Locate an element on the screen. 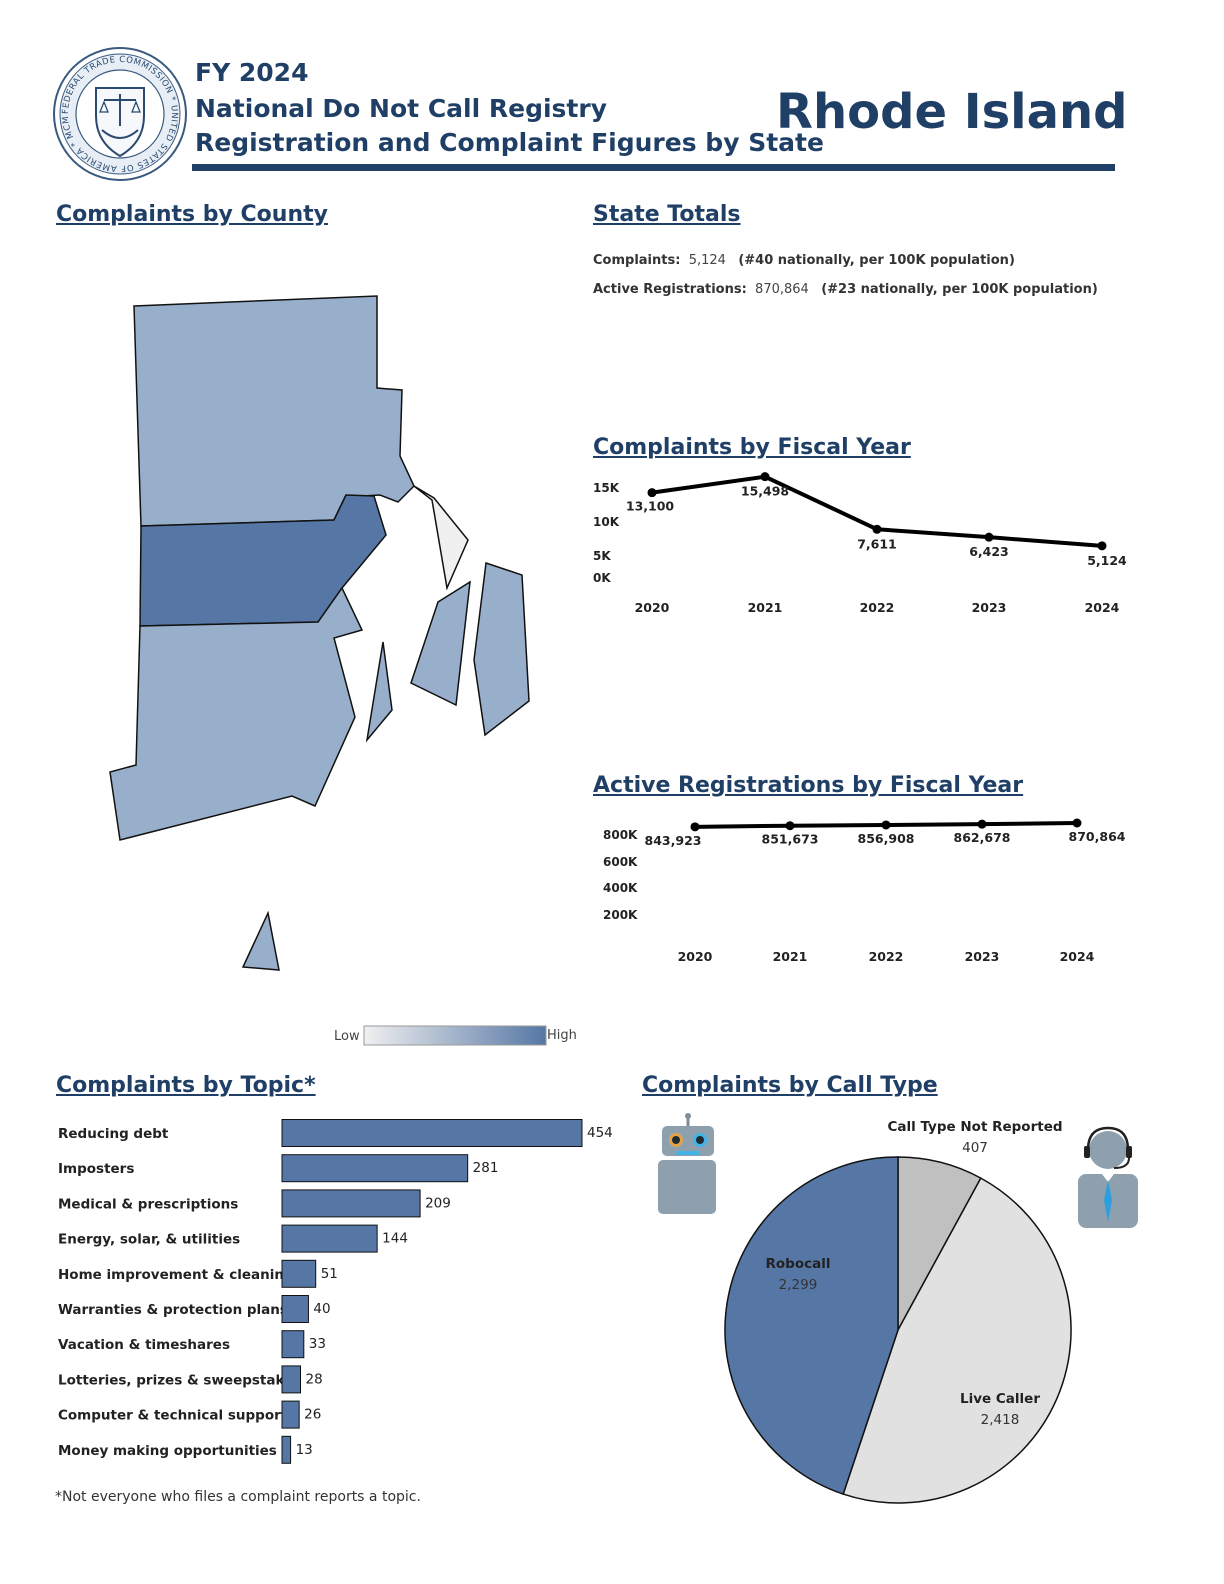  pie-slice-label: Robocall is located at coordinates (798, 1264).